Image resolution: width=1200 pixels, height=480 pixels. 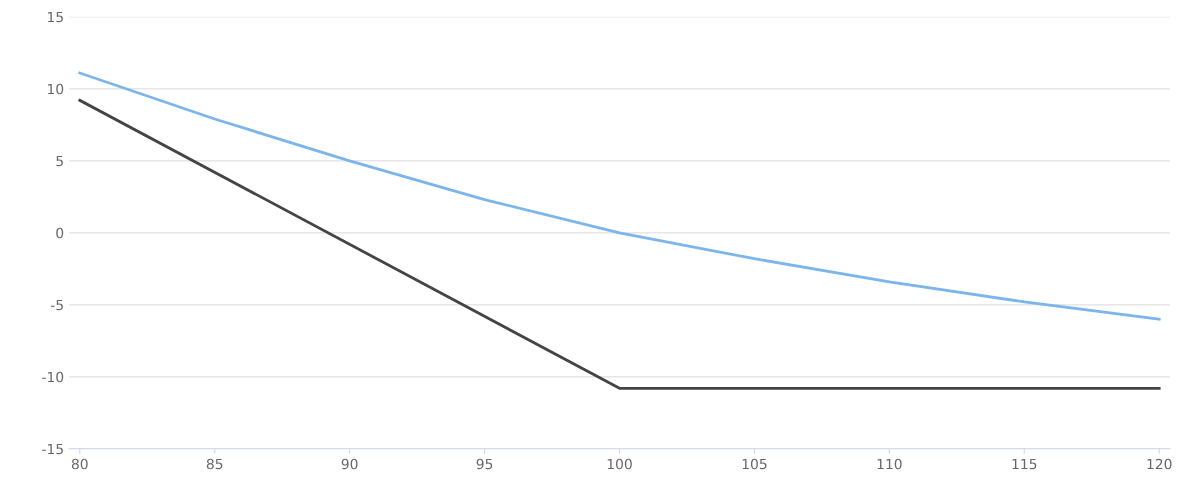 I want to click on x-tick-label: 80, so click(x=79, y=464).